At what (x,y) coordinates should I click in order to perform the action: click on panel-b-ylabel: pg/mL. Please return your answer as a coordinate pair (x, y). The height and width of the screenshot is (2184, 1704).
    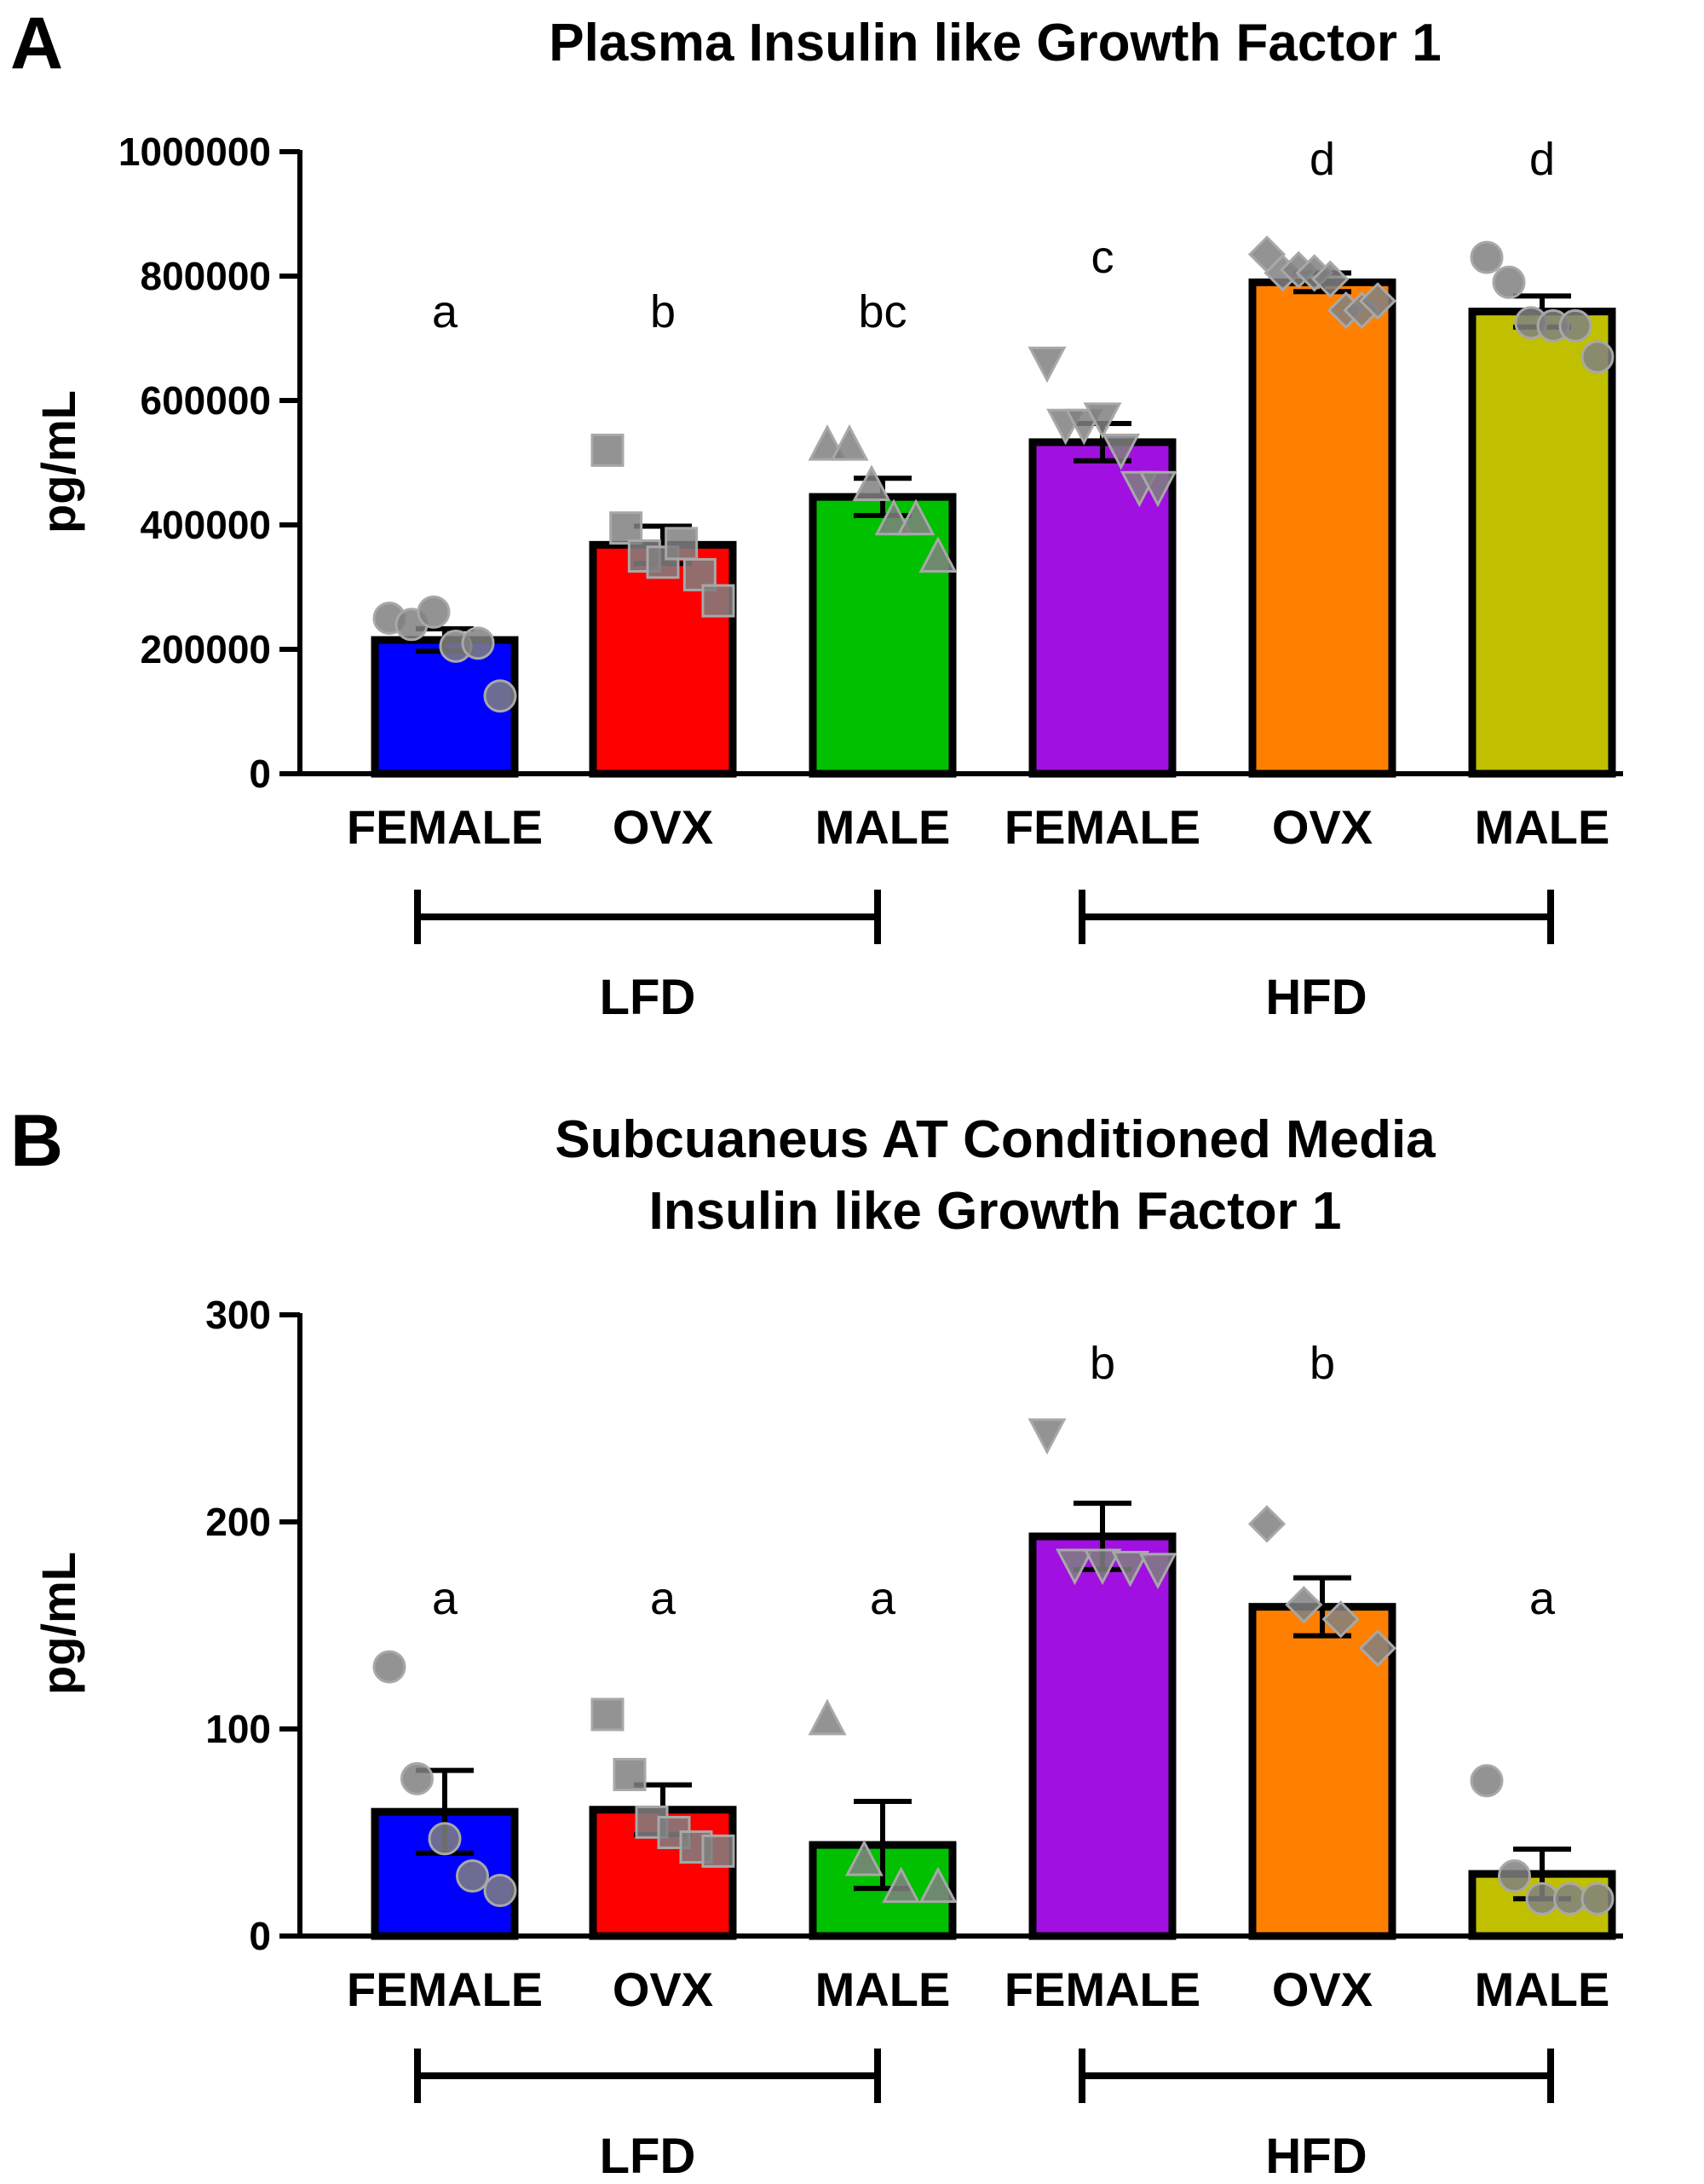
    Looking at the image, I should click on (58, 1623).